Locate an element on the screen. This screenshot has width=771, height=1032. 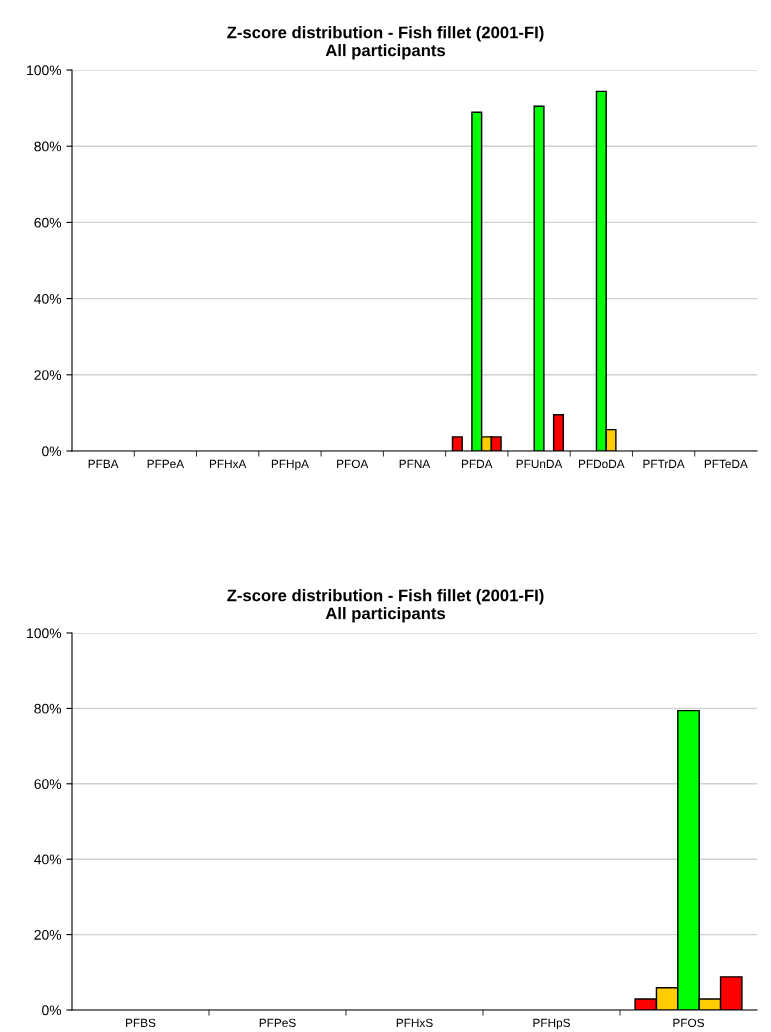
x-tick-label: PFBS is located at coordinates (141, 1022).